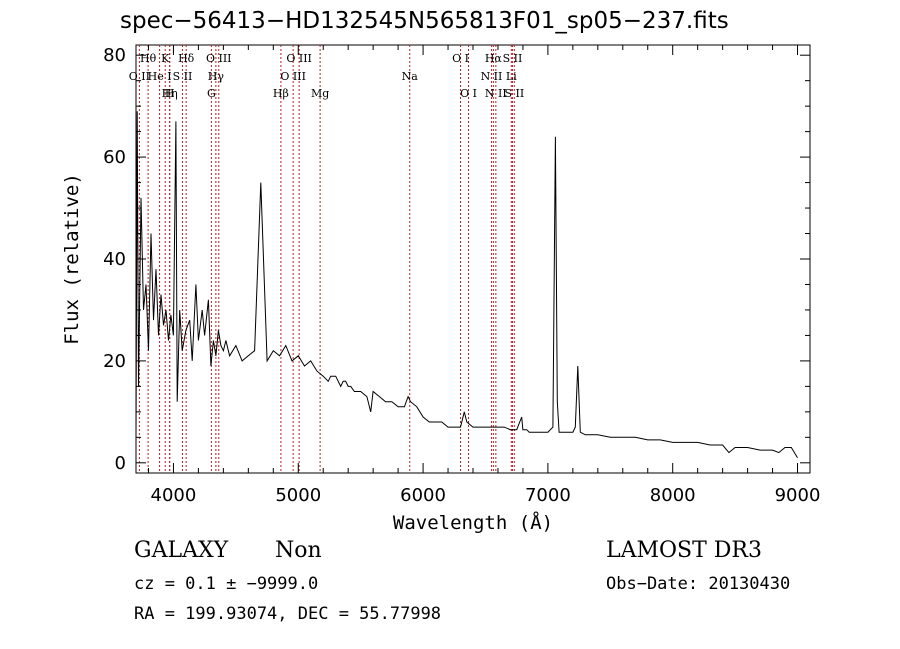 The image size is (900, 649). I want to click on line-label: He I, so click(160, 76).